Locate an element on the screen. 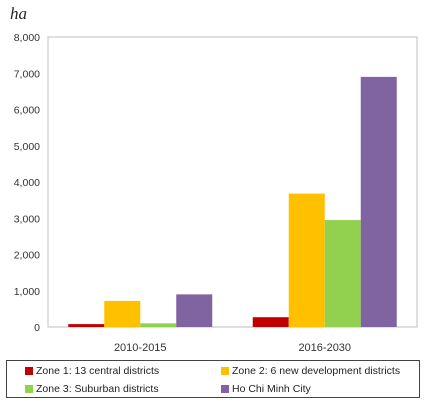  y-tick-label: 7,000 is located at coordinates (27, 74).